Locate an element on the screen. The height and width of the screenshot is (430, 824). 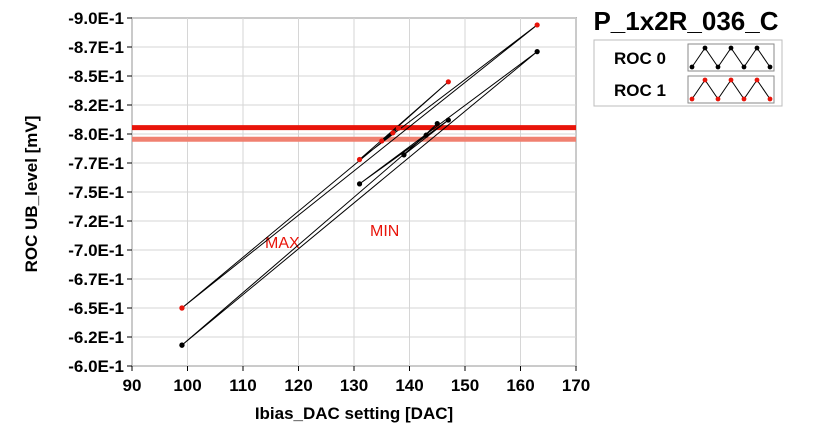
y-tick-label: -6.7E-1 is located at coordinates (96, 279).